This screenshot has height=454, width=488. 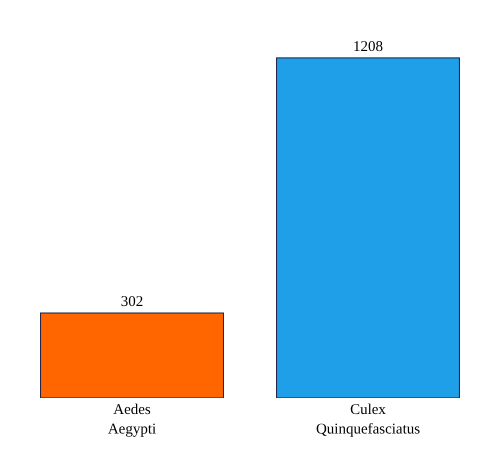 What do you see at coordinates (132, 420) in the screenshot?
I see `x-tick-label: Aedes Aegypti` at bounding box center [132, 420].